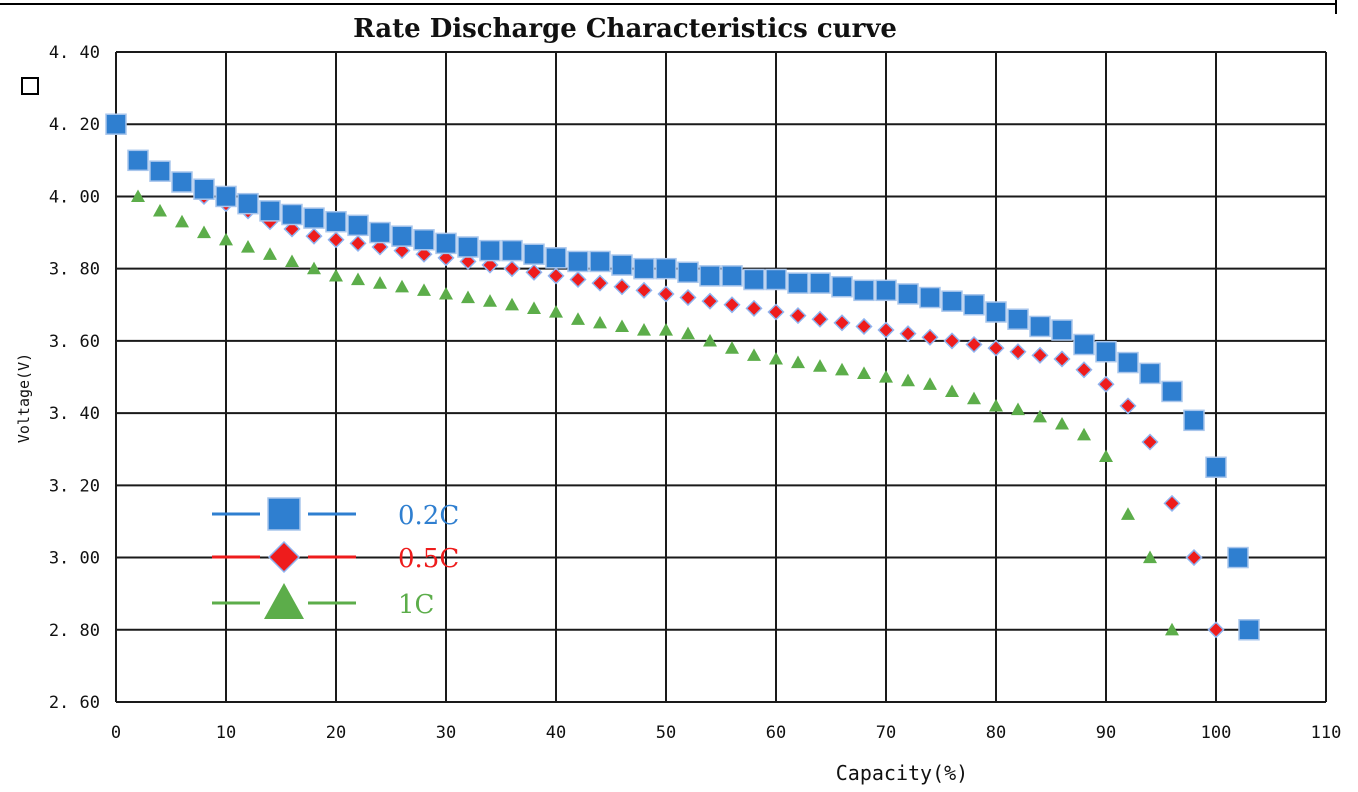 Image resolution: width=1358 pixels, height=792 pixels. I want to click on legend: 0.2C 0.5C 1C, so click(335, 558).